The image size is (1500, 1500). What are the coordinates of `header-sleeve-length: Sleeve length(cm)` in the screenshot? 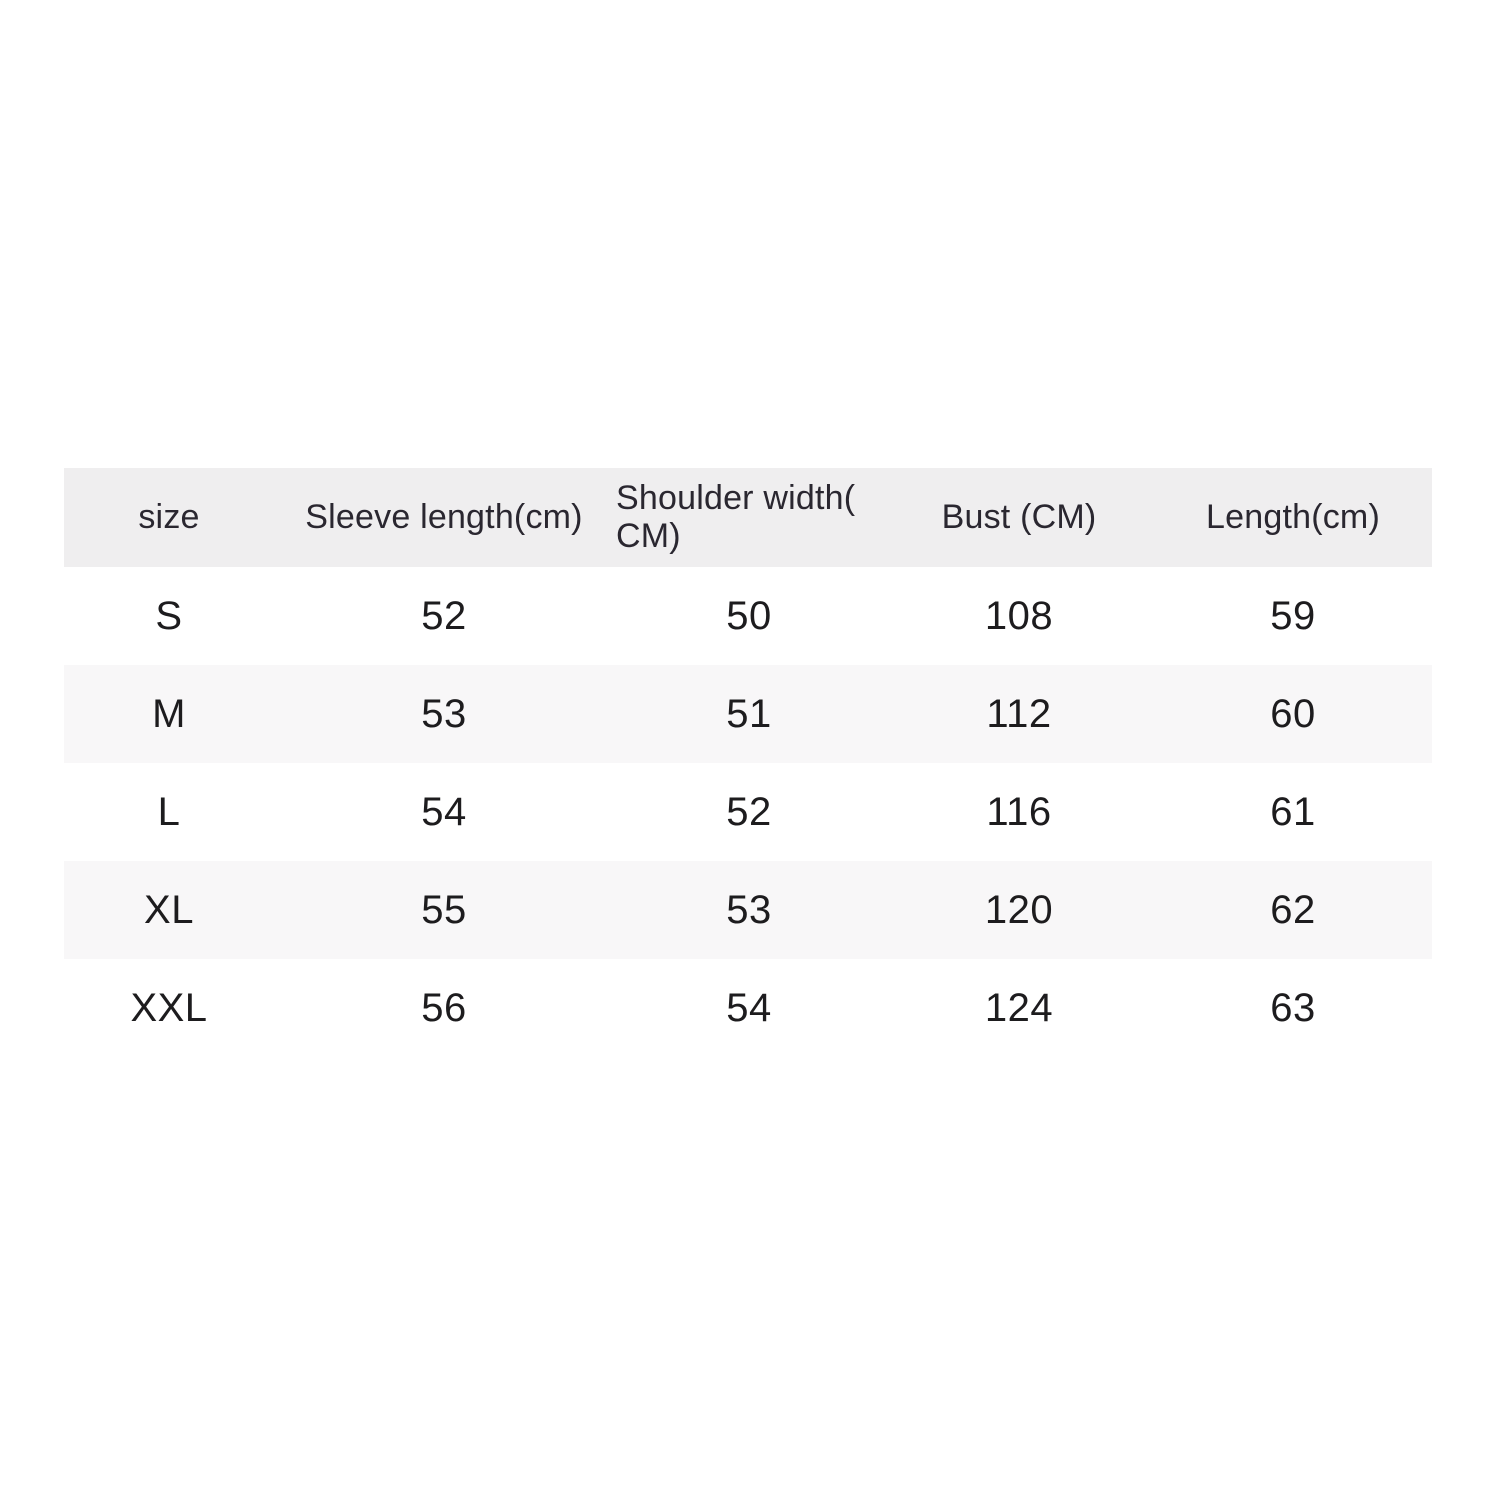 It's located at (444, 517).